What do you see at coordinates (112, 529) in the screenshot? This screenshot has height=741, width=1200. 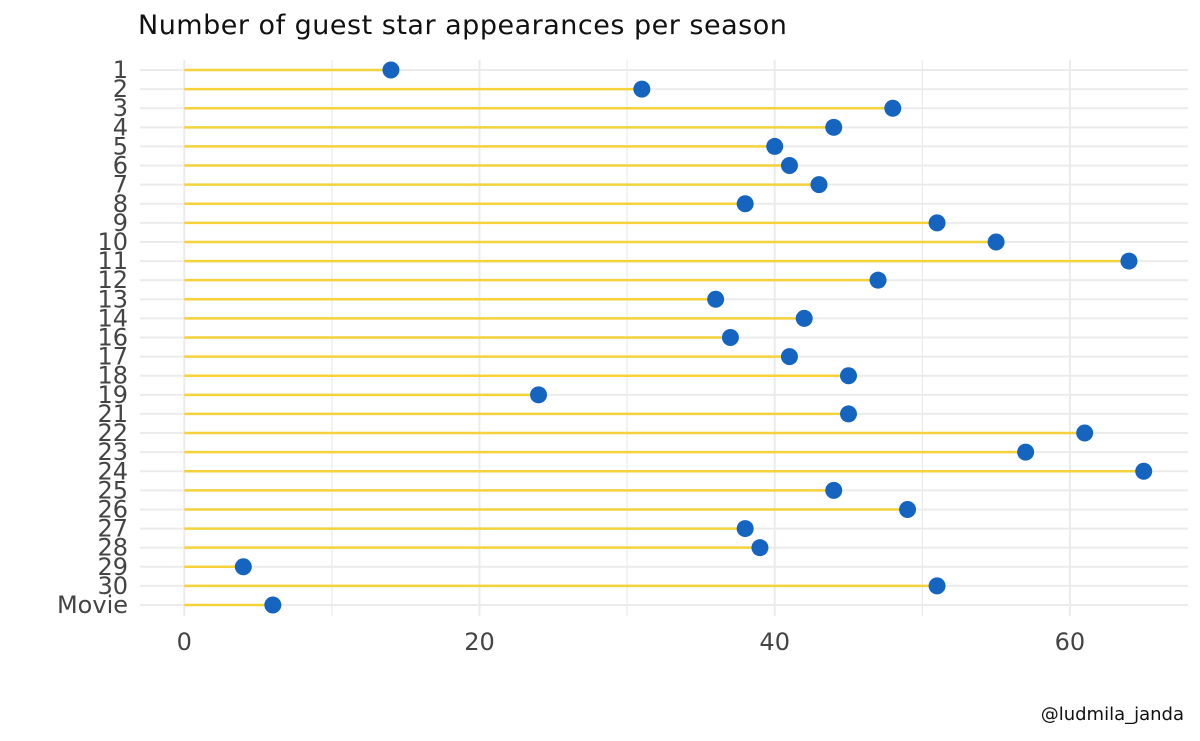 I see `y-tick-label: 27` at bounding box center [112, 529].